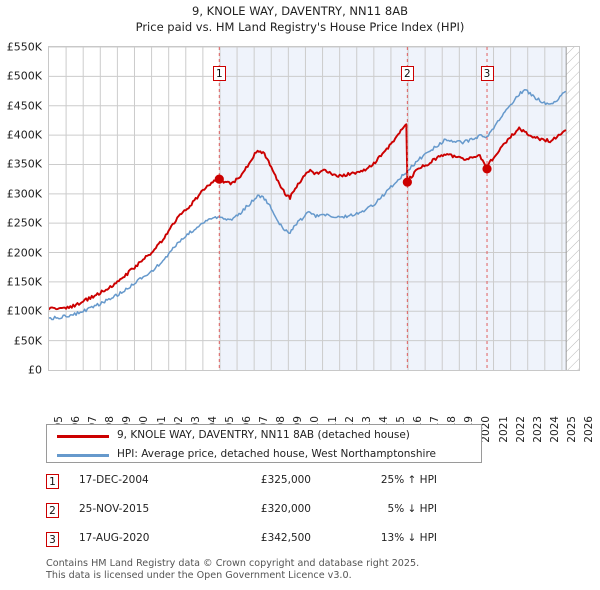 Image resolution: width=600 pixels, height=590 pixels. What do you see at coordinates (219, 73) in the screenshot?
I see `chart-marker-box-1: 1` at bounding box center [219, 73].